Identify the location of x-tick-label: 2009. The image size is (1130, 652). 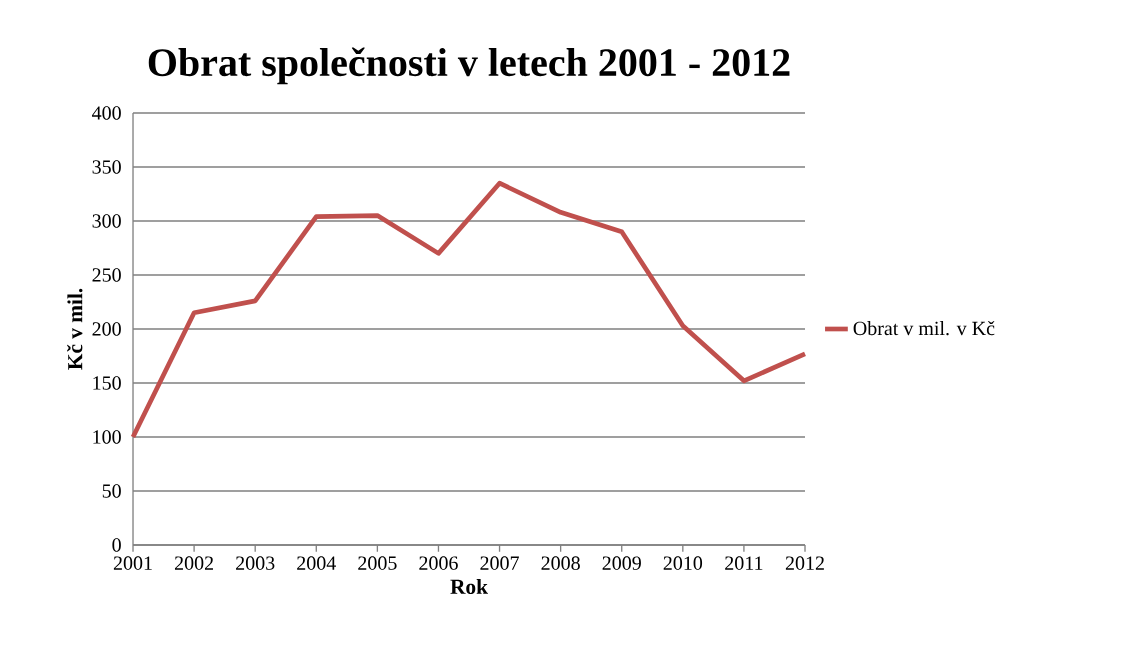
(621, 563).